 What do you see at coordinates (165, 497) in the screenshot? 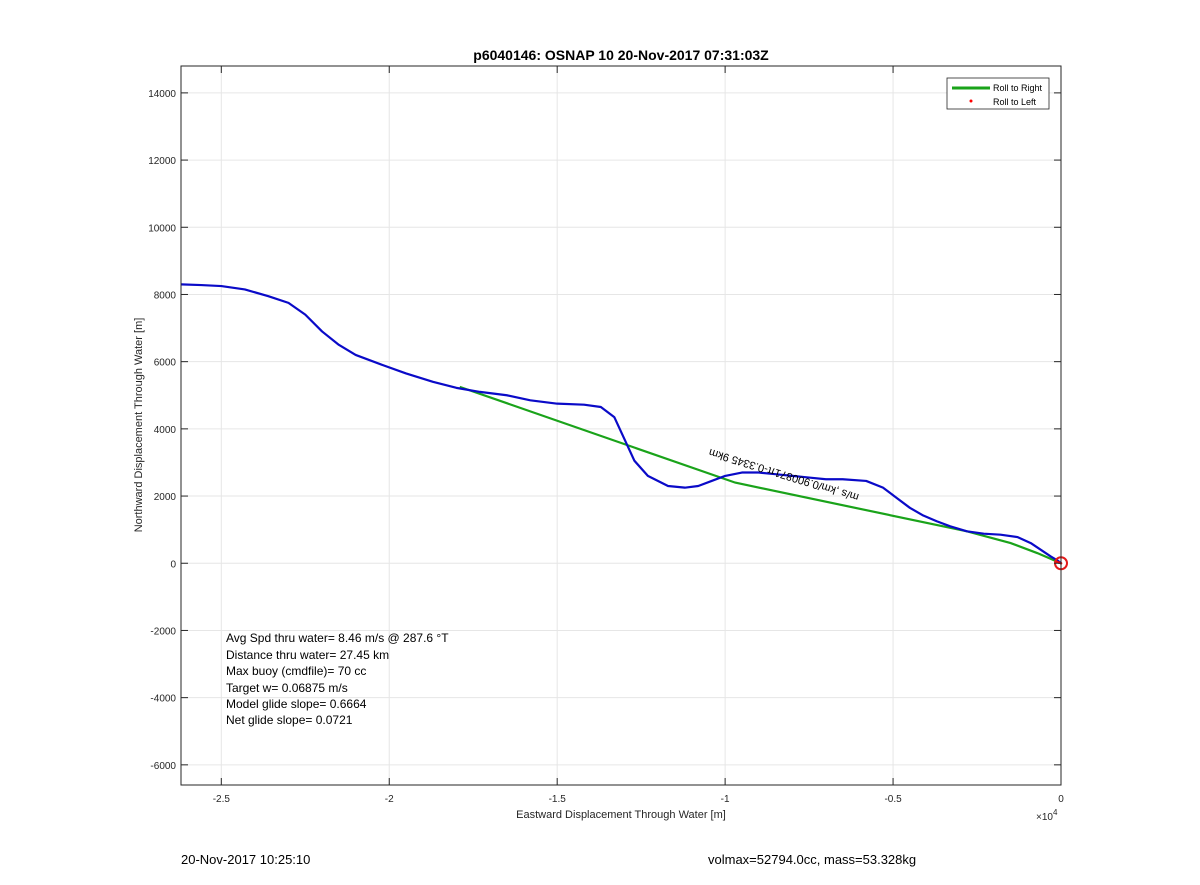
I see `y-tick-label: 2000` at bounding box center [165, 497].